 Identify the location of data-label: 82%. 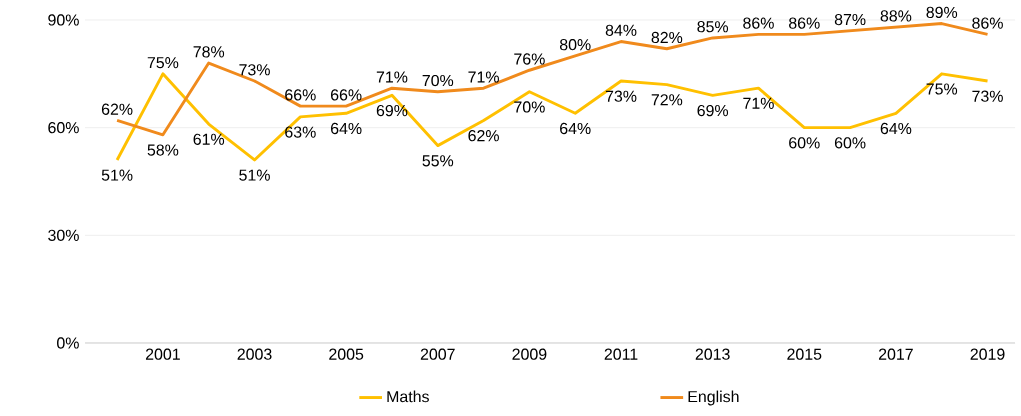
(667, 37).